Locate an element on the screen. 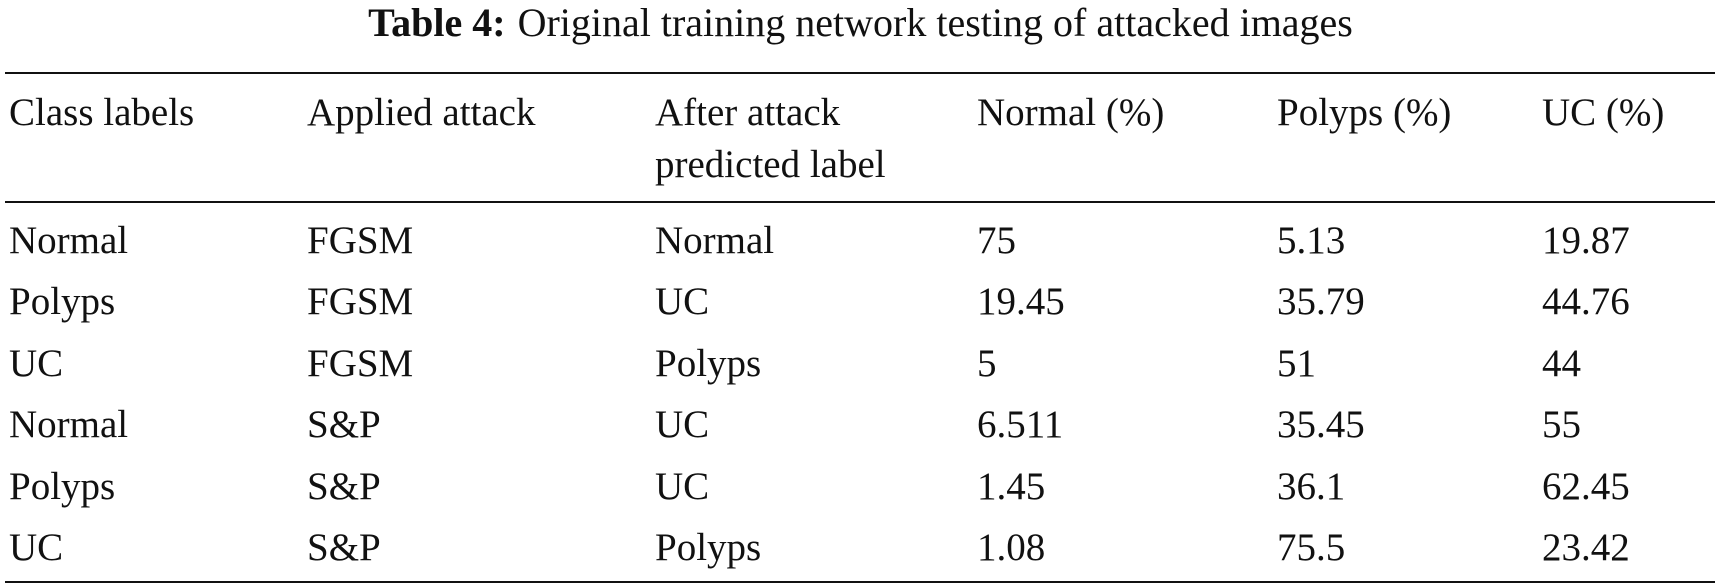 The image size is (1721, 587). table-cell: 51 is located at coordinates (1296, 363).